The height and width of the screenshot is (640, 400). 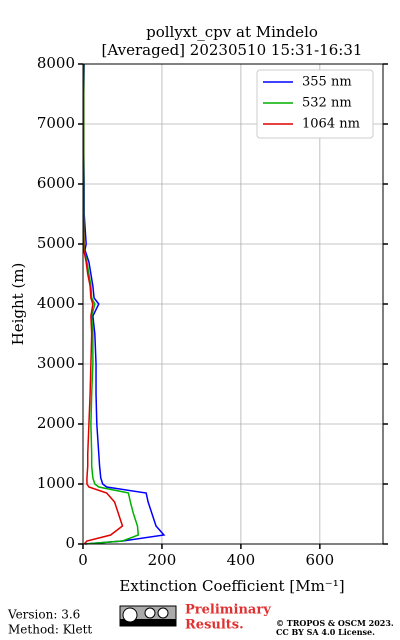 I want to click on y-tick-label: 2000, so click(x=56, y=423).